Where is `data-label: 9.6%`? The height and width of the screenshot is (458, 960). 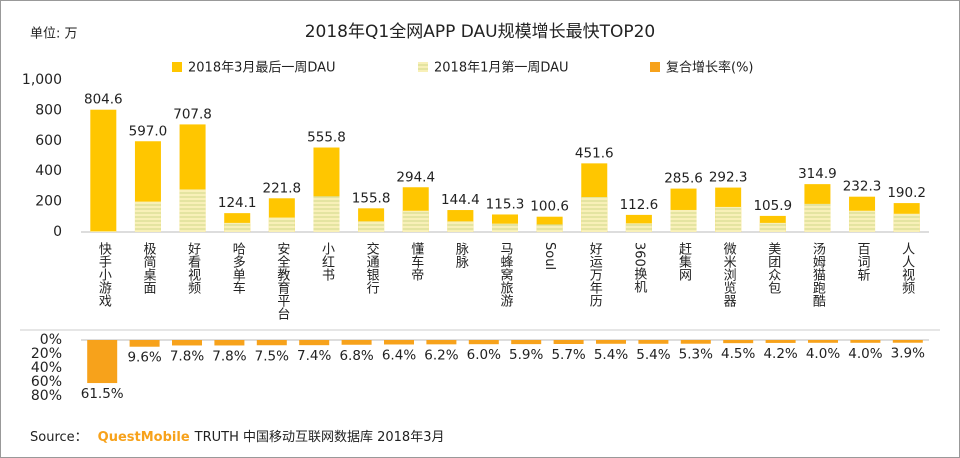 data-label: 9.6% is located at coordinates (144, 358).